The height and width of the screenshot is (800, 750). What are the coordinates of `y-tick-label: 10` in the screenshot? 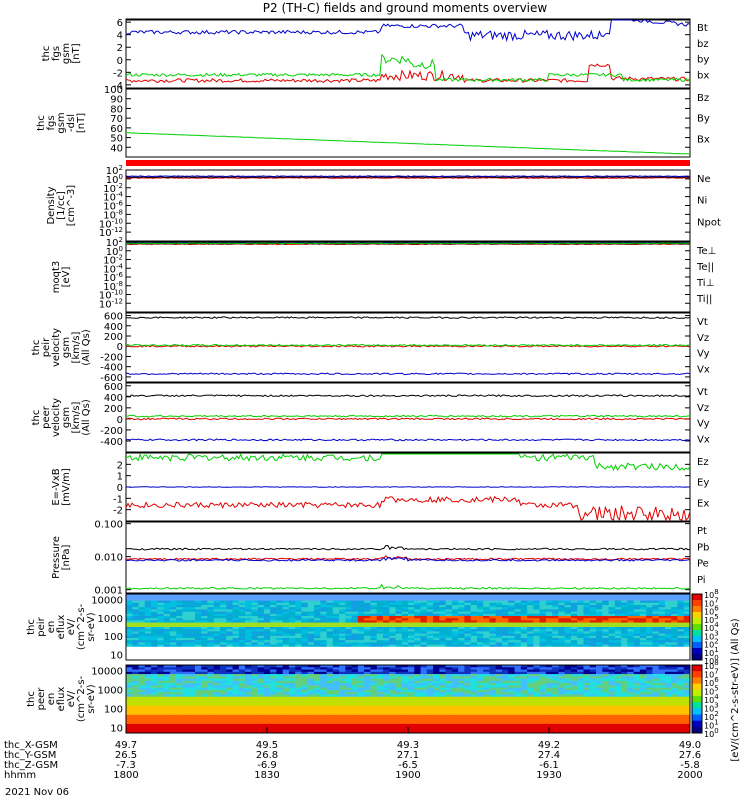 It's located at (116, 728).